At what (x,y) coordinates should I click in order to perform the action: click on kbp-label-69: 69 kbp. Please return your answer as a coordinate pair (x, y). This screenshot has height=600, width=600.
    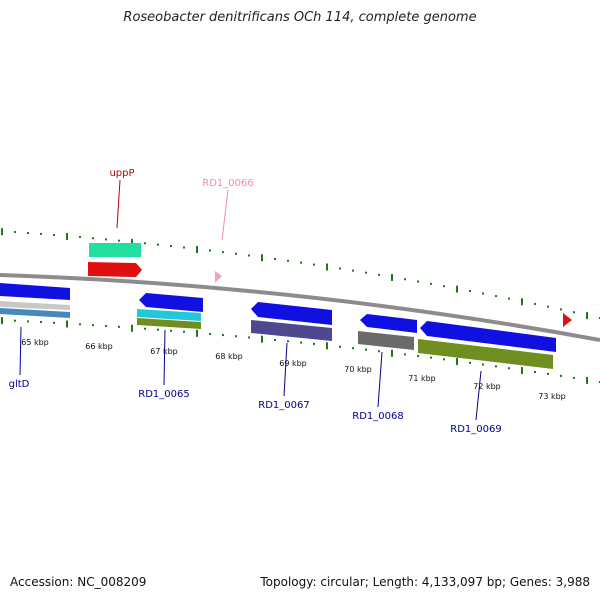
    Looking at the image, I should click on (293, 363).